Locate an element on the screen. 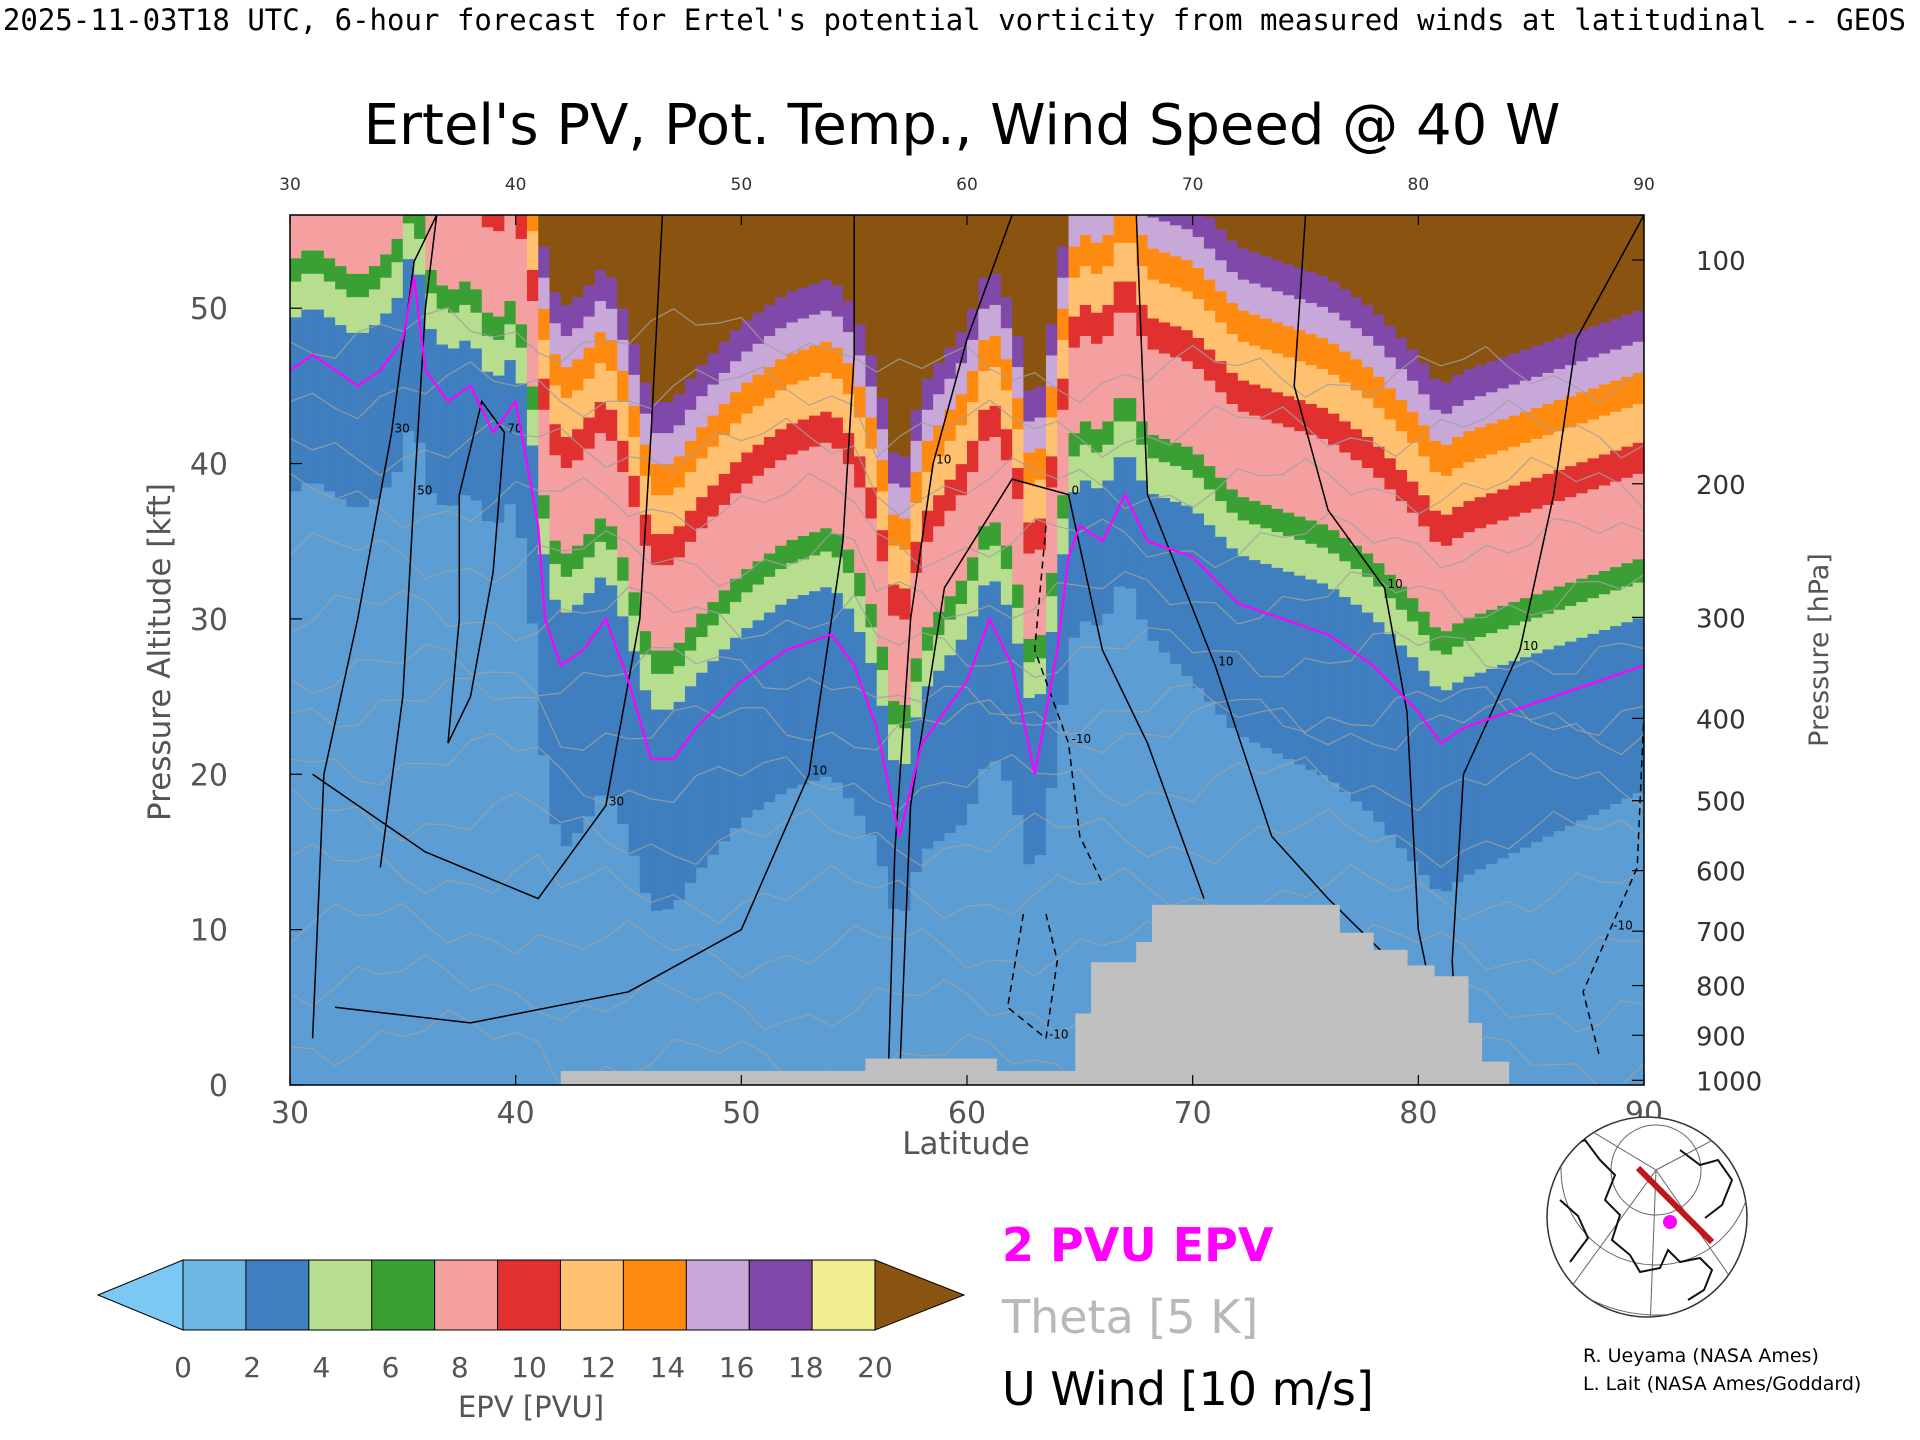  u-wind-contour-label: 10 is located at coordinates (1225, 662).